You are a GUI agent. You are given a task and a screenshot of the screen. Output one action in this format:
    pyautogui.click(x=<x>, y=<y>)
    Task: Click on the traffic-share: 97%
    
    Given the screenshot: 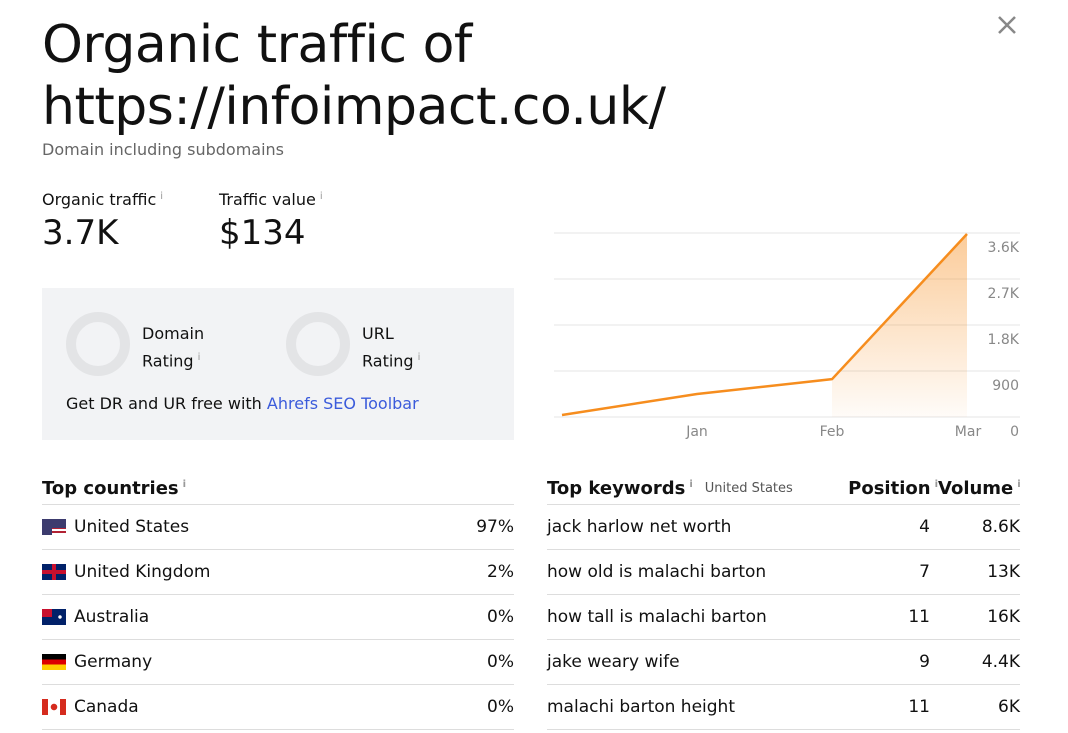 What is the action you would take?
    pyautogui.click(x=495, y=527)
    